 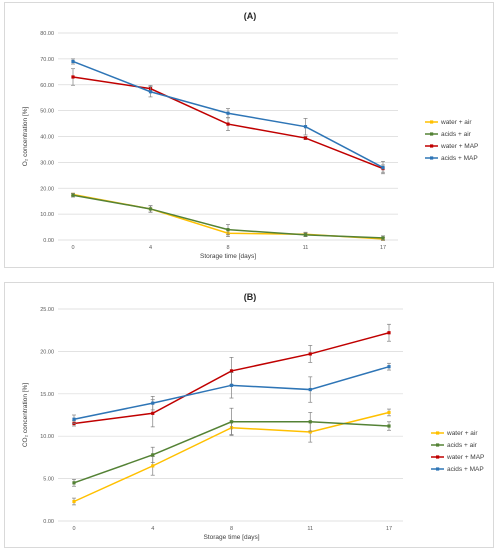 What do you see at coordinates (47, 34) in the screenshot?
I see `y-tick-label: 80.00` at bounding box center [47, 34].